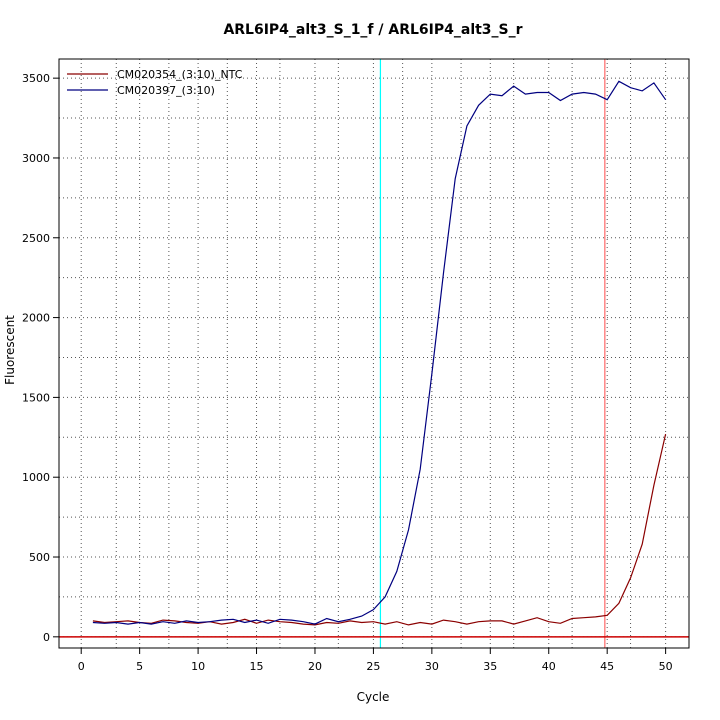 The height and width of the screenshot is (720, 720). I want to click on x-tick-label: 10, so click(198, 666).